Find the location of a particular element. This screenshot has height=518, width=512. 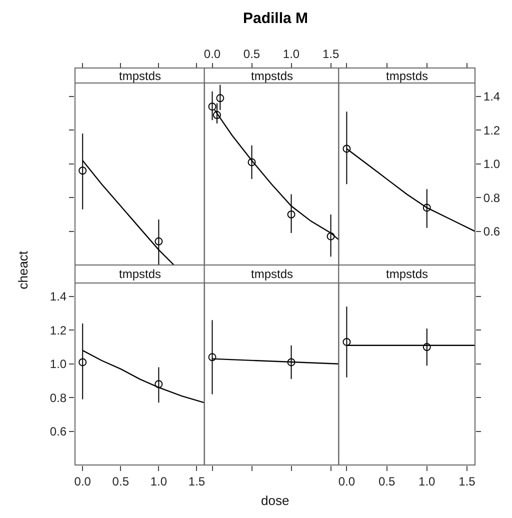

text: Padilla M is located at coordinates (275, 18).